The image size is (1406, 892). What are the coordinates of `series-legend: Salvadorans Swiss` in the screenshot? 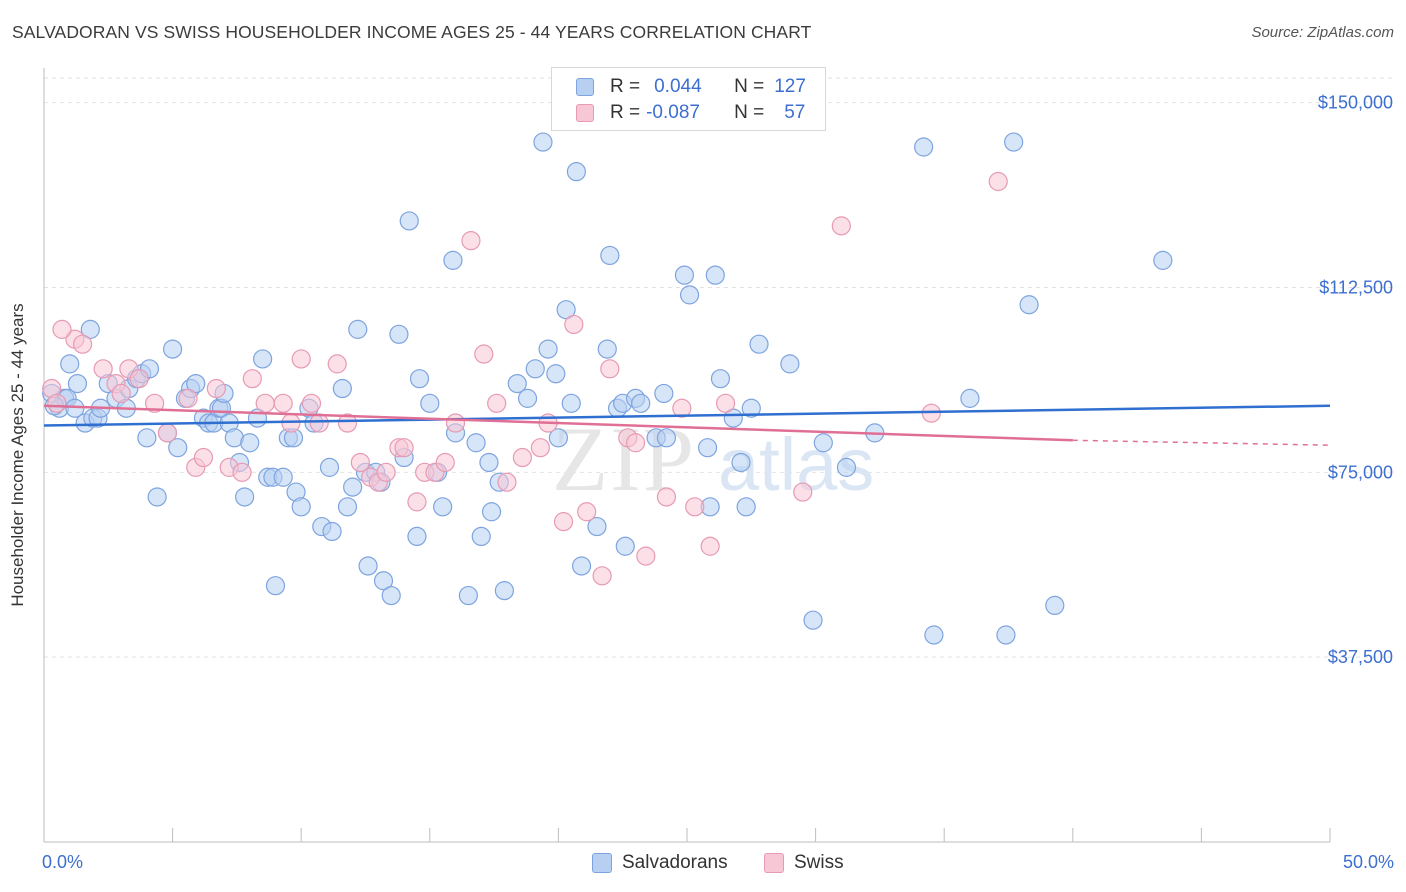 It's located at (703, 865).